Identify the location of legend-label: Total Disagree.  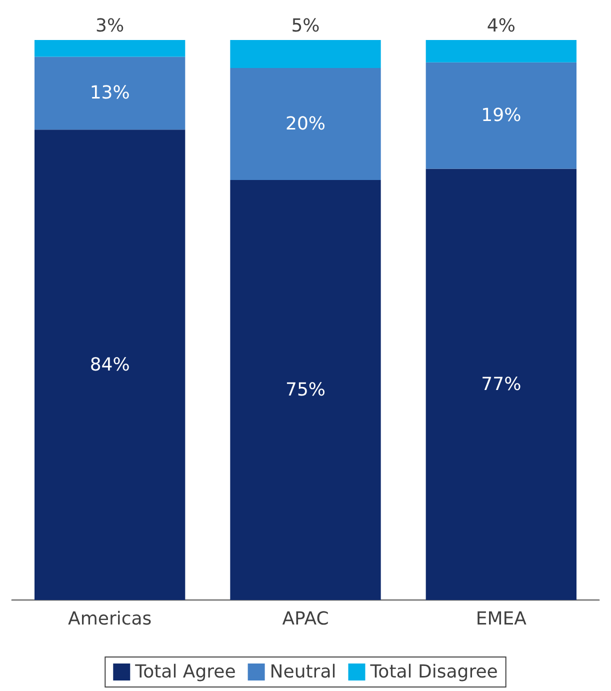
(433, 672).